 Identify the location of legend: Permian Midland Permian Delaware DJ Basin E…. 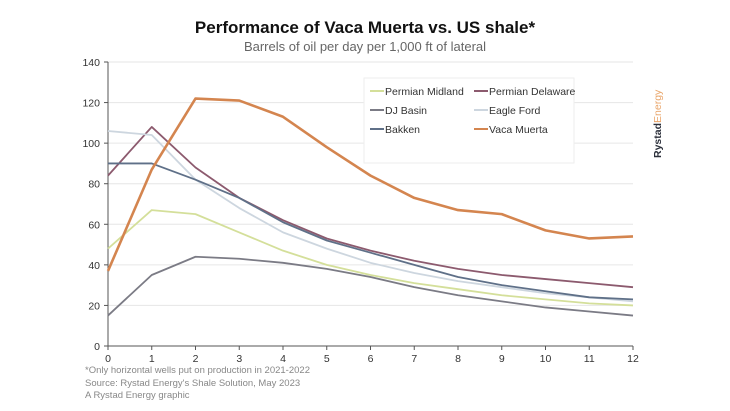
(469, 120).